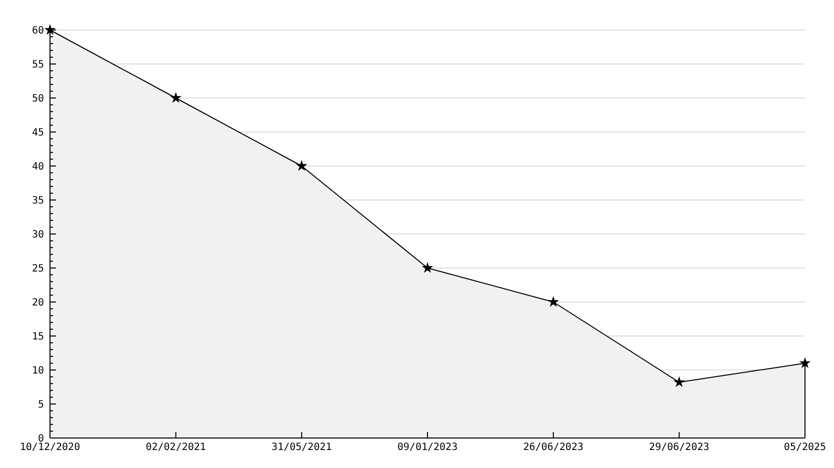 This screenshot has height=468, width=834. Describe the element at coordinates (38, 235) in the screenshot. I see `y-tick-label: 30` at that location.